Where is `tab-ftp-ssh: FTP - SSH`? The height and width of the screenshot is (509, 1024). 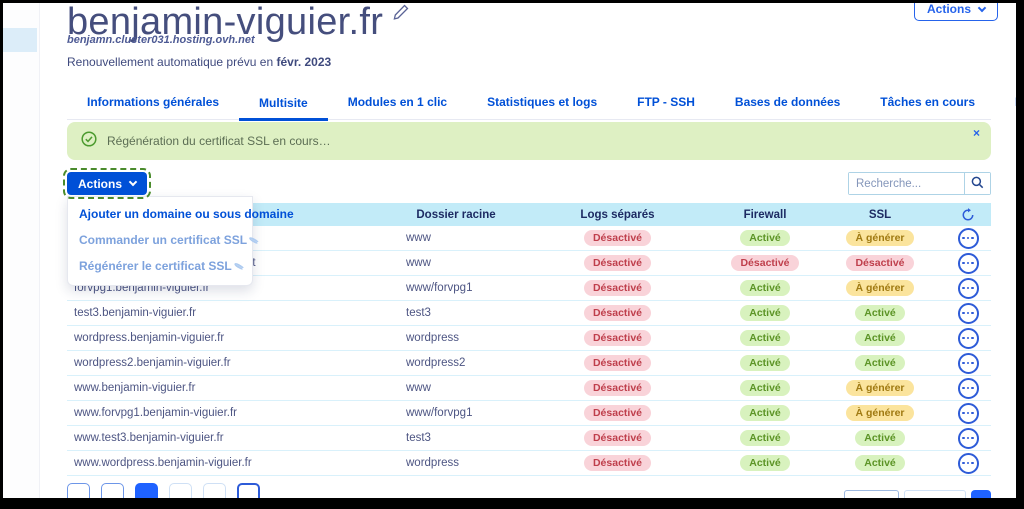
tab-ftp-ssh: FTP - SSH is located at coordinates (666, 102).